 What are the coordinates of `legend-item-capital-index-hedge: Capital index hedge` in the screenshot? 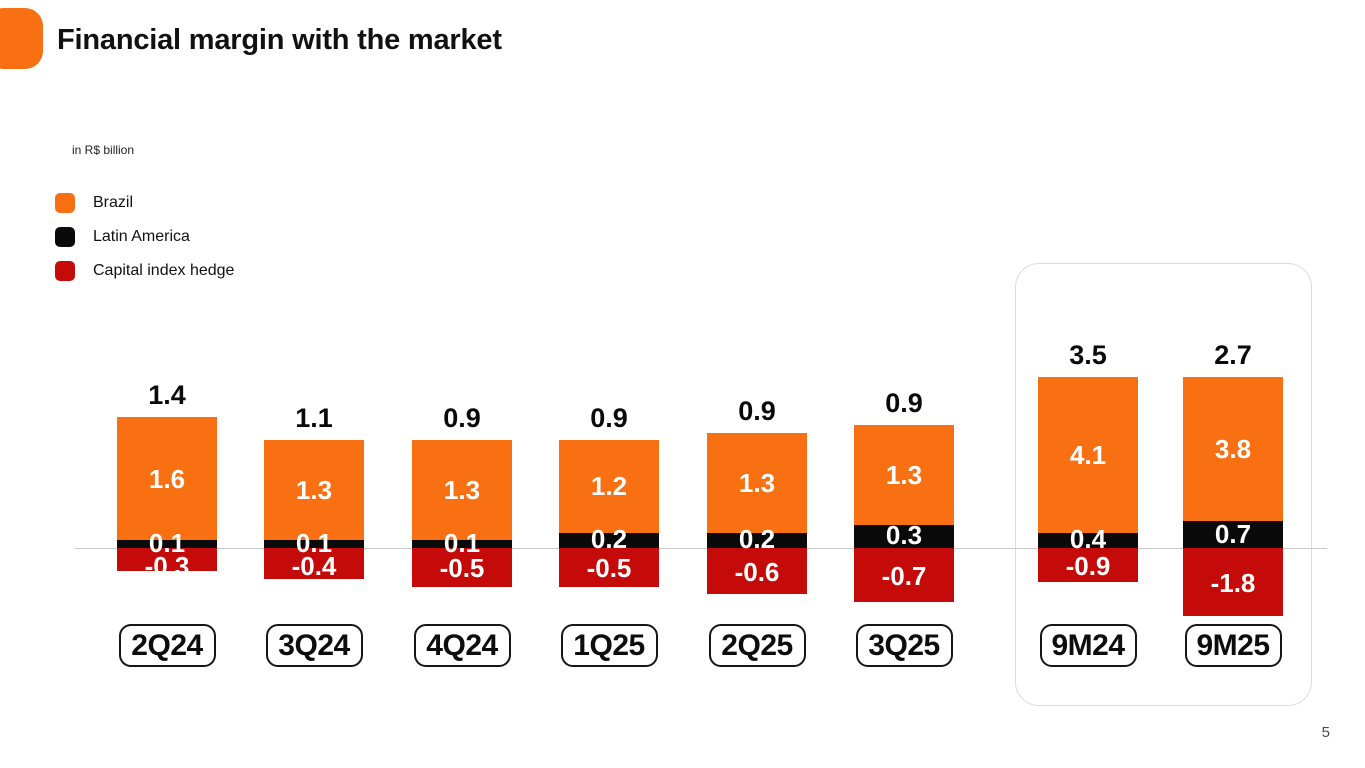 It's located at (144, 271).